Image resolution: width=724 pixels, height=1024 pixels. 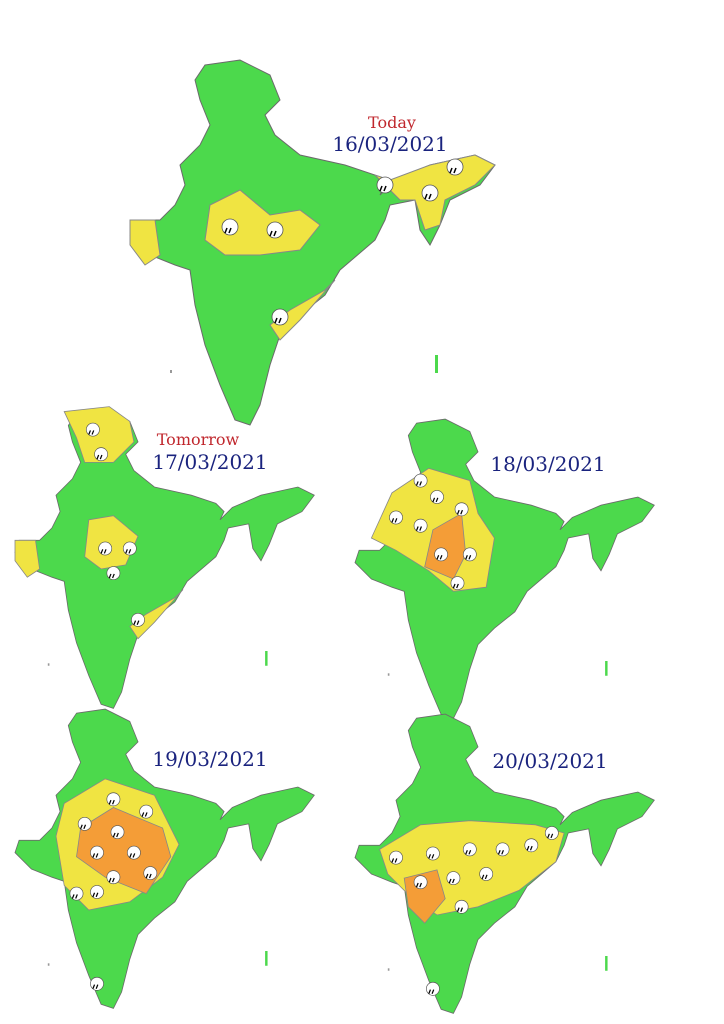 I want to click on day-label: Today, so click(x=392, y=122).